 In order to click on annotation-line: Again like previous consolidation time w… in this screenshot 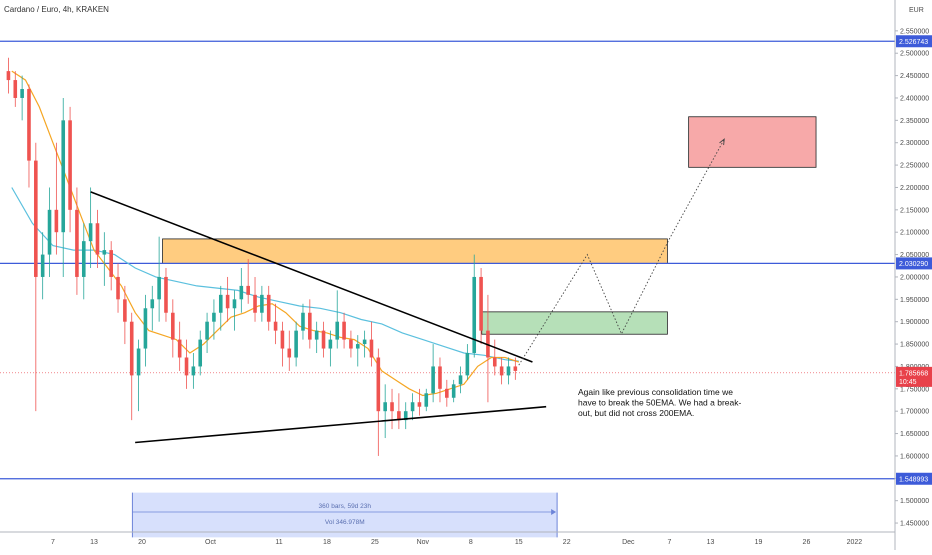, I will do `click(655, 392)`.